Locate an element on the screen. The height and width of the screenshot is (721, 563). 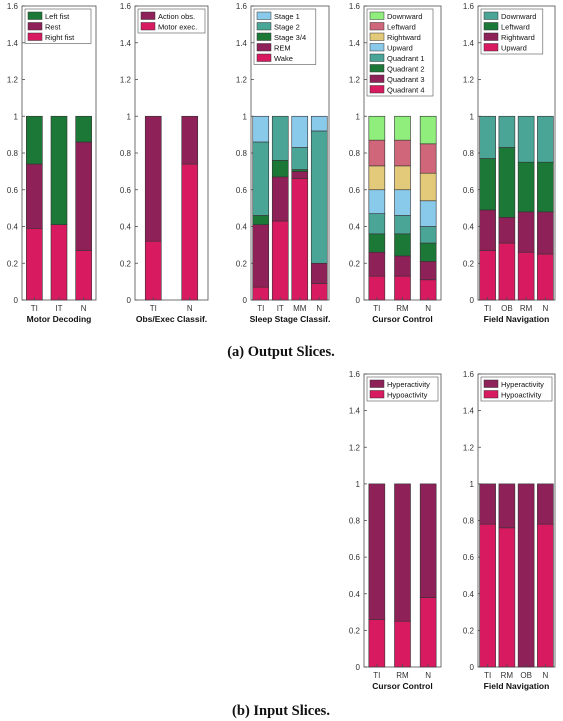
bar-segment-ti-leftward is located at coordinates (487, 184).